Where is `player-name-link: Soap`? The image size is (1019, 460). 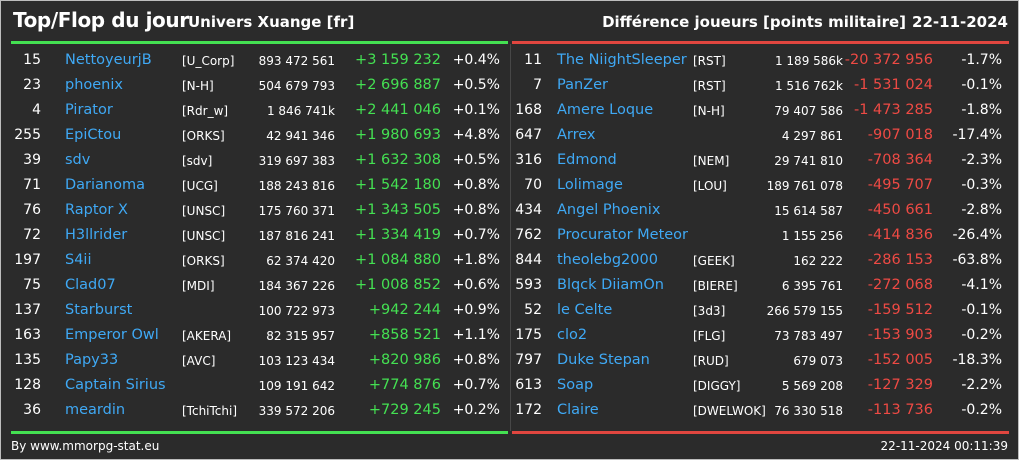
player-name-link: Soap is located at coordinates (575, 385).